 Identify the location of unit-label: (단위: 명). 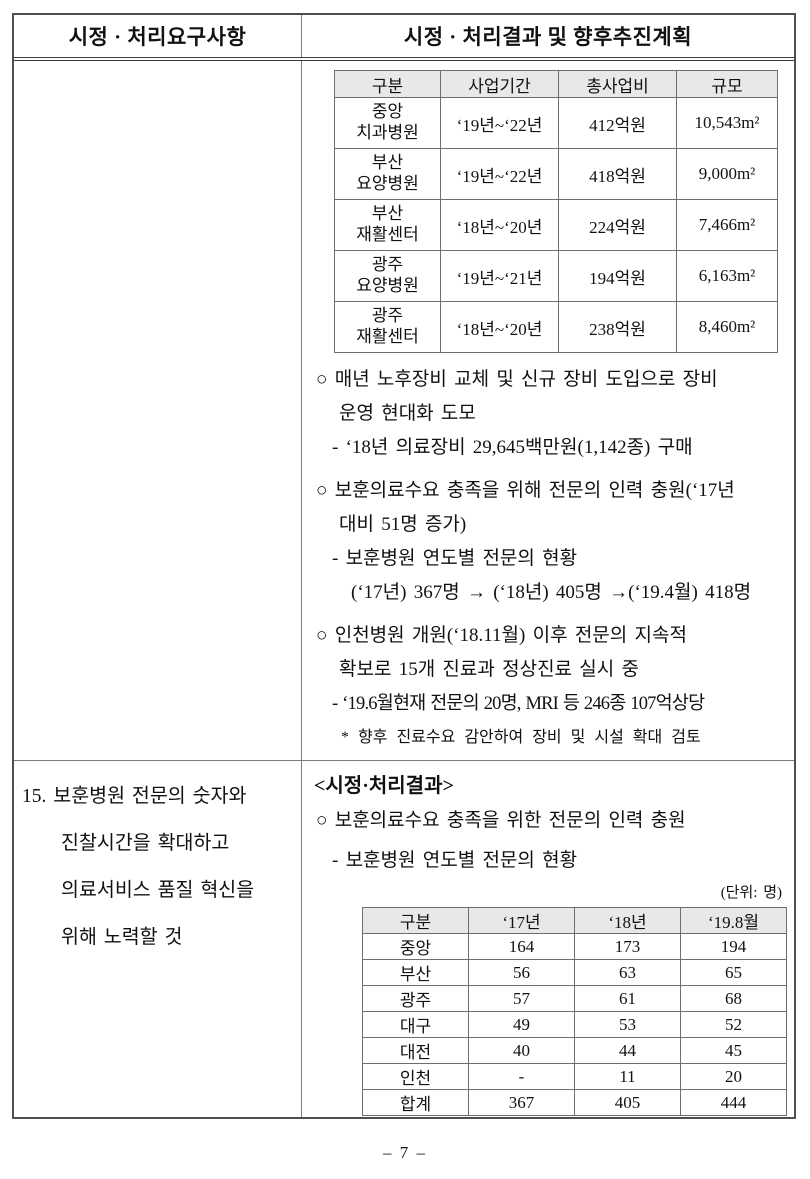
(751, 893).